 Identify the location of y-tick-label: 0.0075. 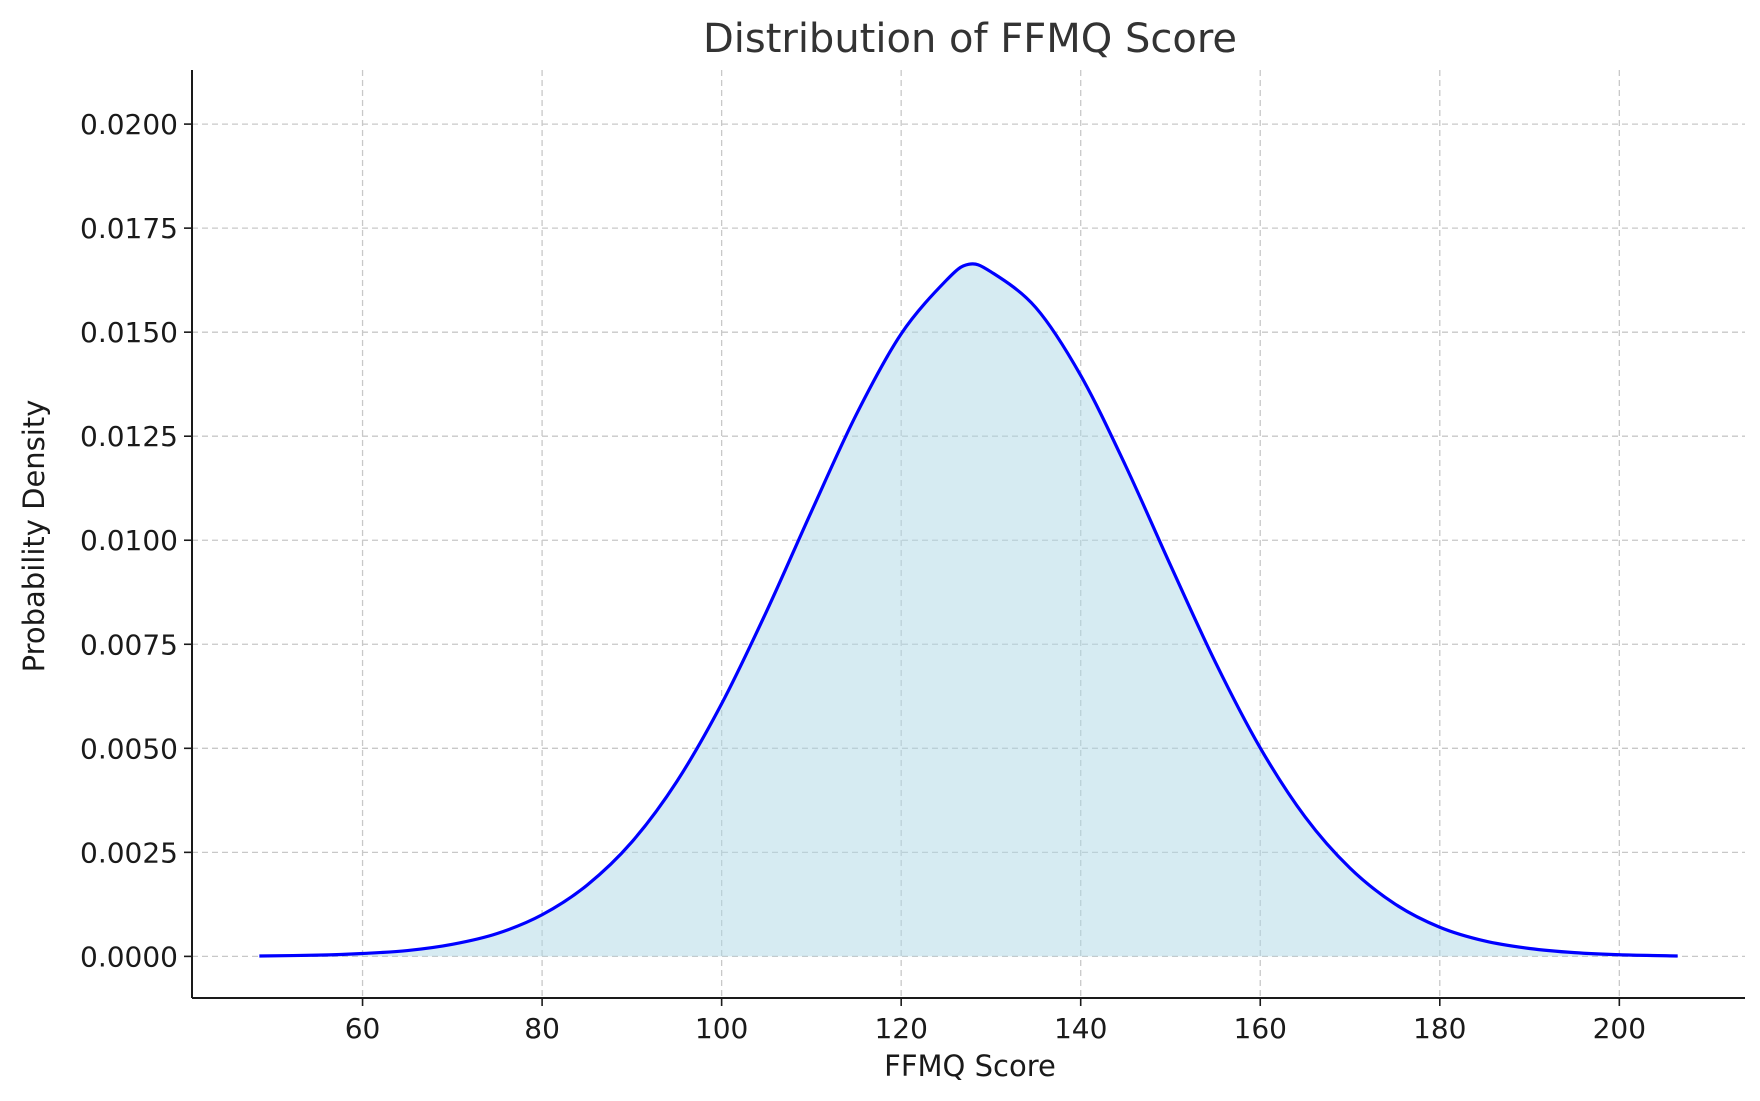
(129, 644).